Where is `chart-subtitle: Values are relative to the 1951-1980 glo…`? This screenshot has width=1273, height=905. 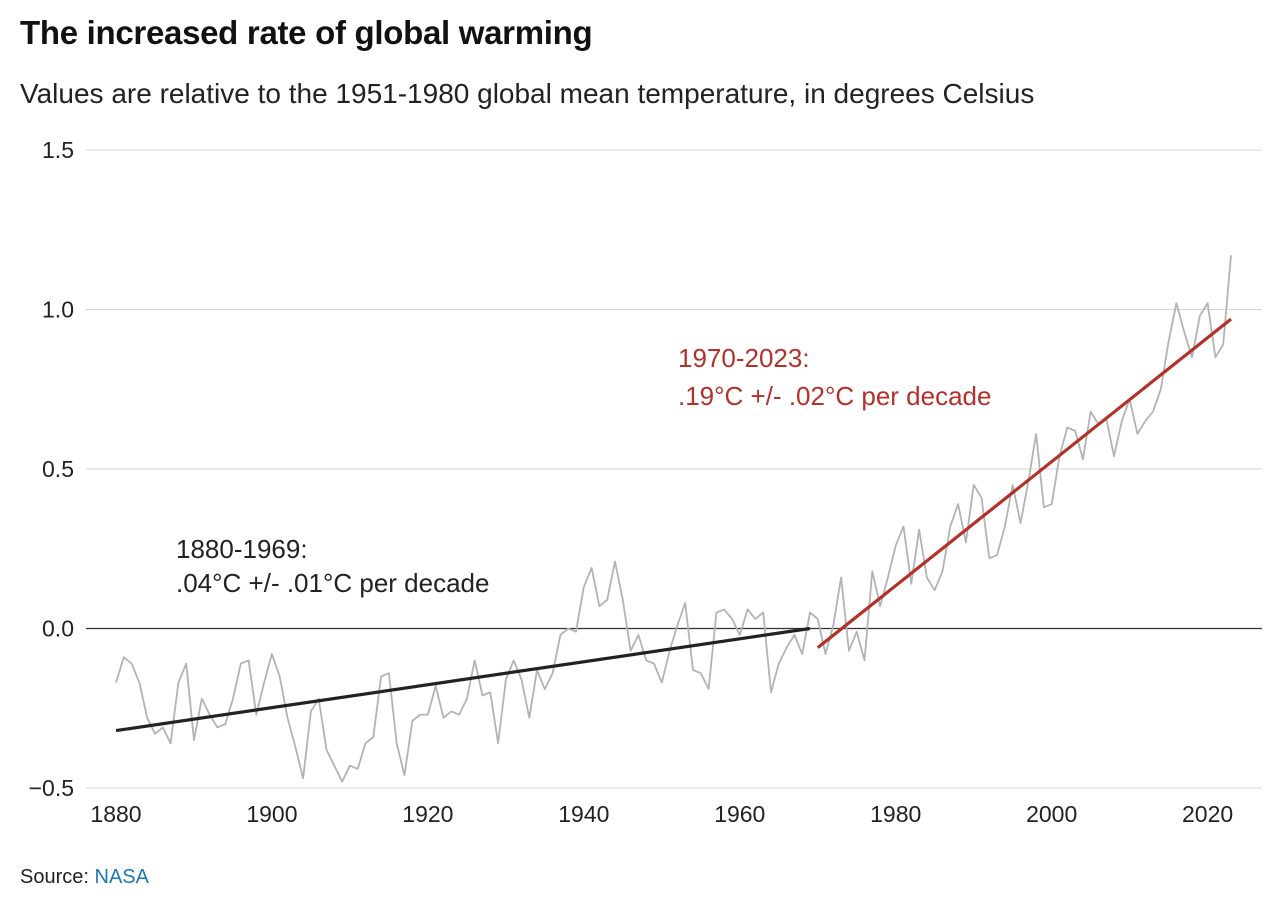
chart-subtitle: Values are relative to the 1951-1980 glo… is located at coordinates (527, 93).